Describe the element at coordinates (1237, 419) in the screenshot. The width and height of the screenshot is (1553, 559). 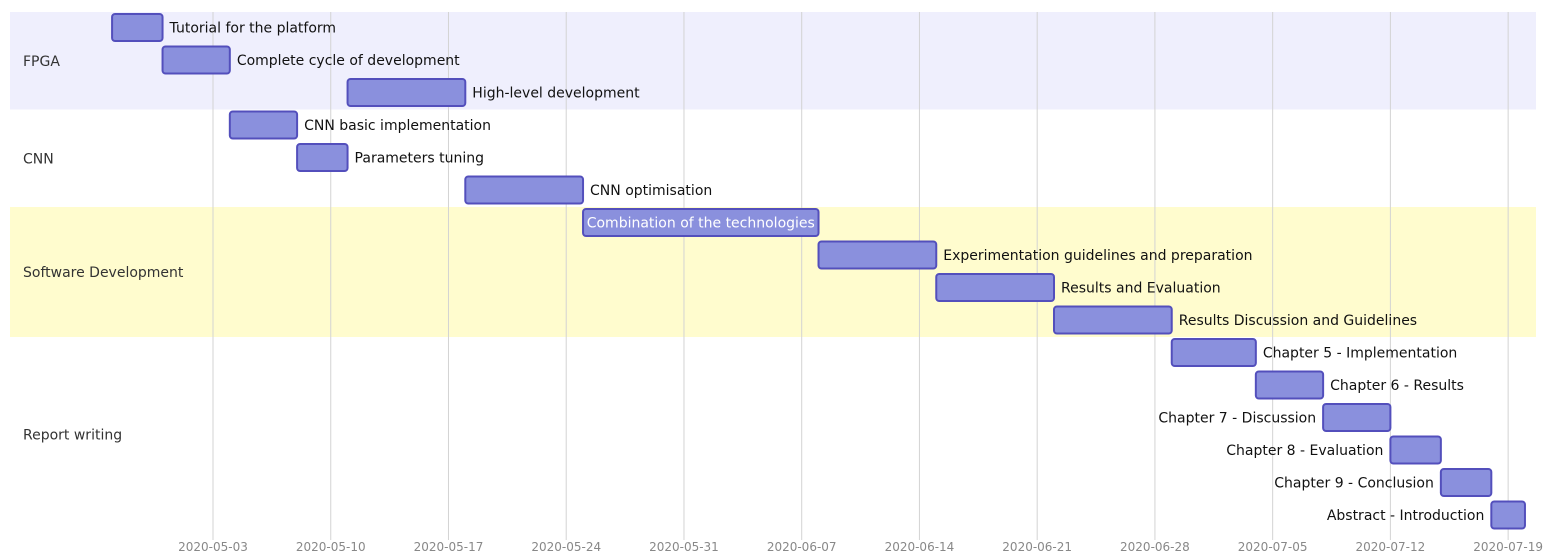
I see `task-label: Chapter 7 - Discussion` at that location.